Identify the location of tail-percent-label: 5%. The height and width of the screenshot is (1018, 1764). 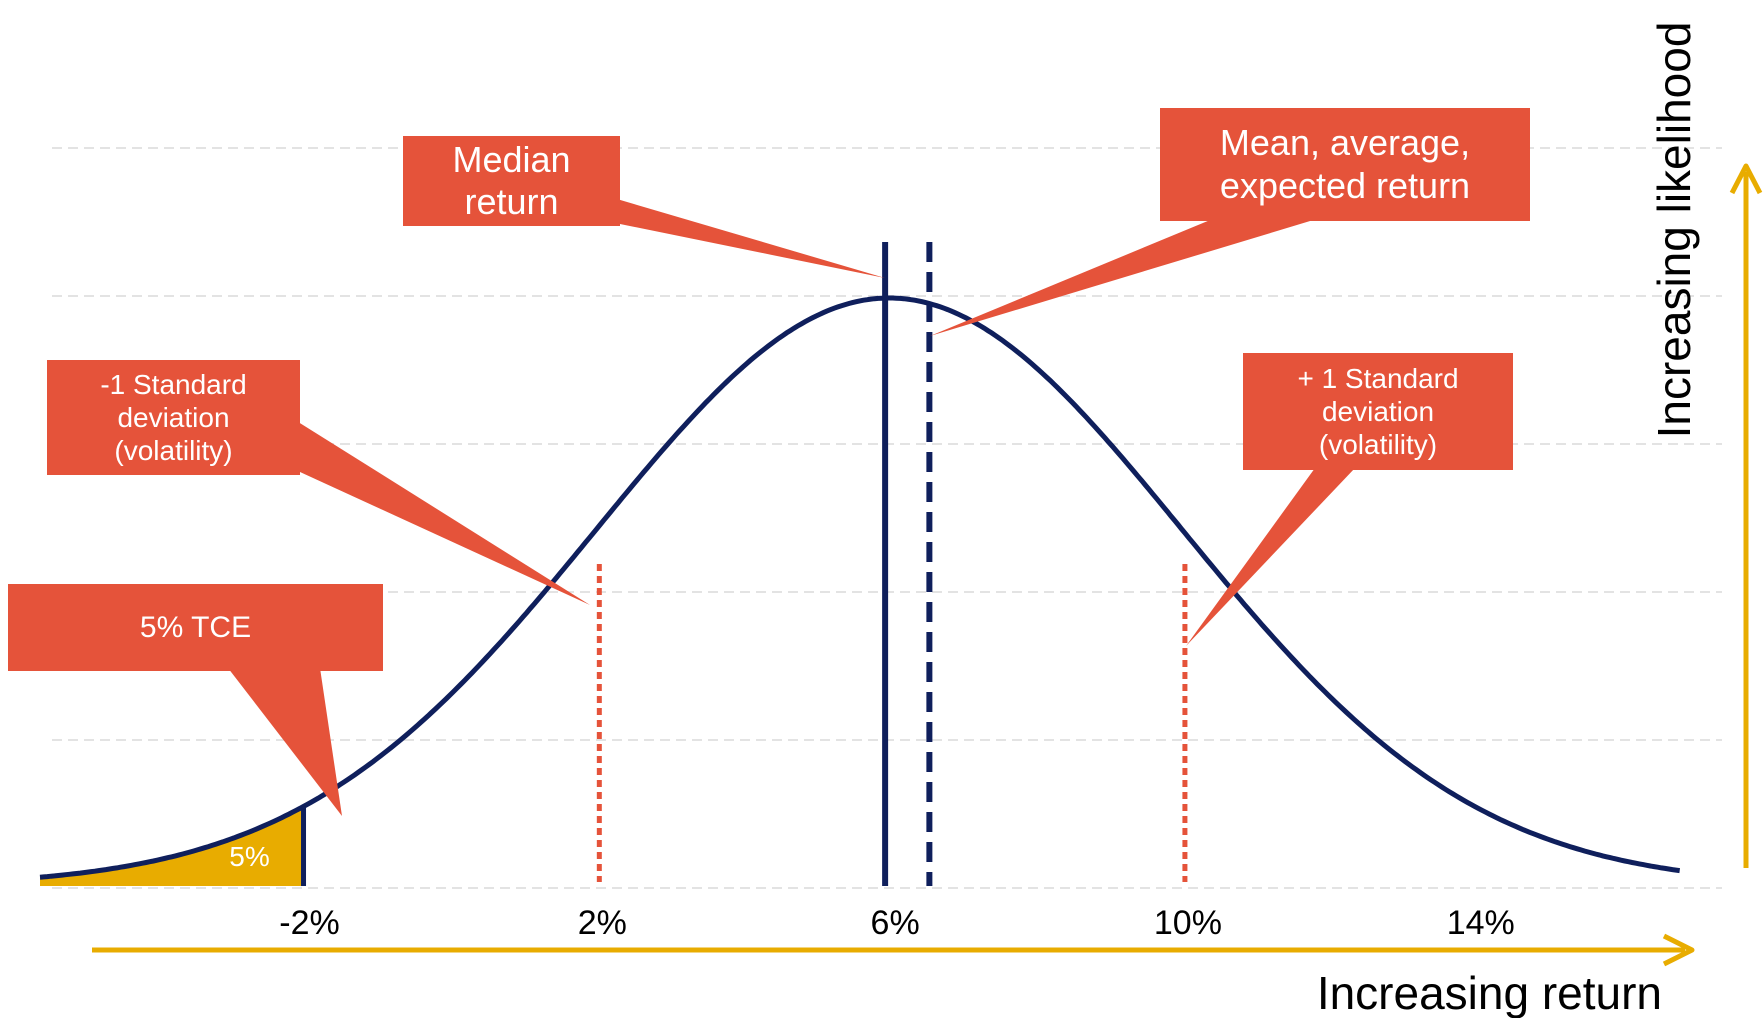
(249, 856).